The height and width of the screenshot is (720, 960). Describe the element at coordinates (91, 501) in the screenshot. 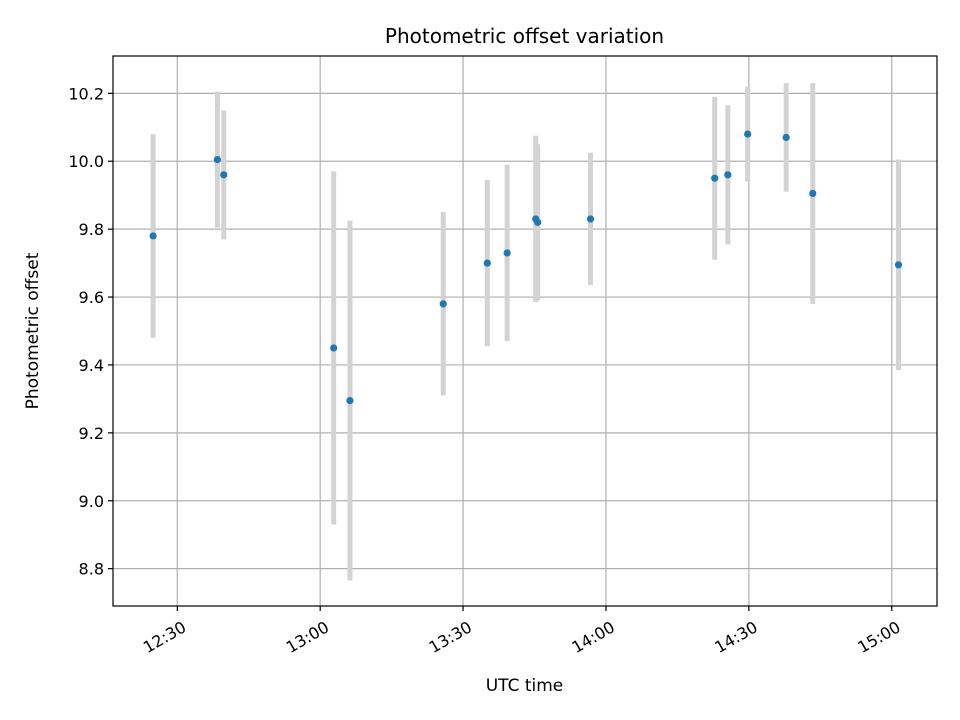

I see `y-tick-label: 9.0` at that location.